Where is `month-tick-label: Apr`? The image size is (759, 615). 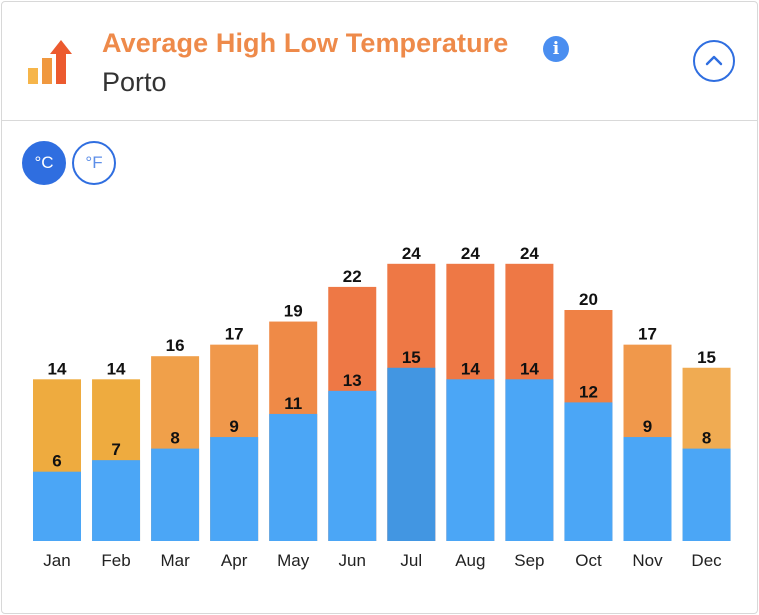 month-tick-label: Apr is located at coordinates (234, 560).